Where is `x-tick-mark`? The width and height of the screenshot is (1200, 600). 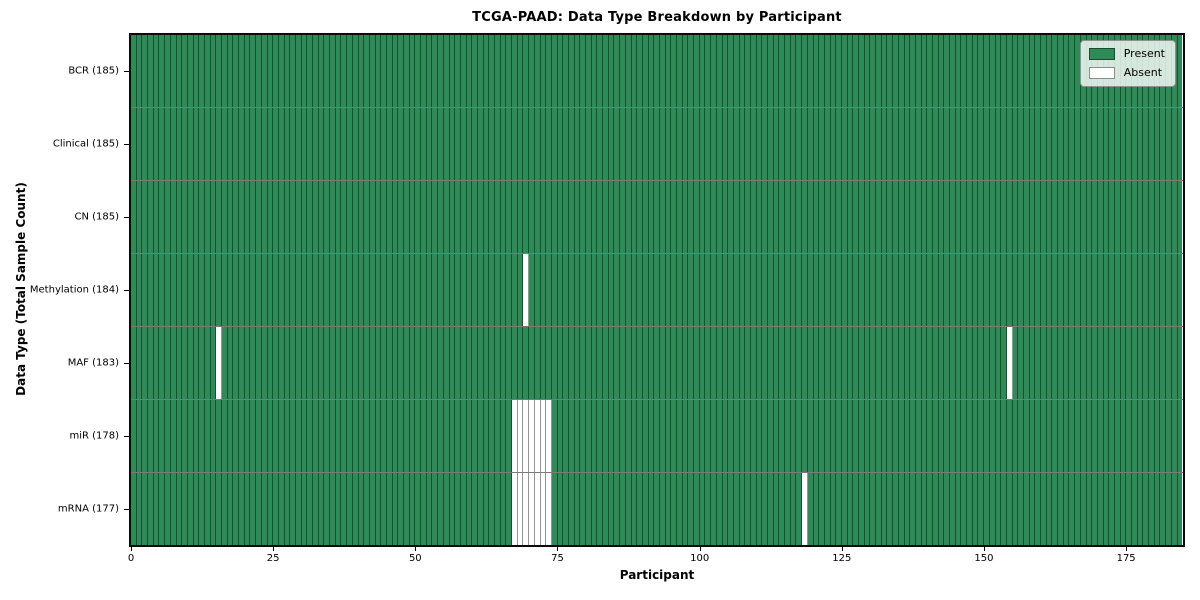 x-tick-mark is located at coordinates (984, 549).